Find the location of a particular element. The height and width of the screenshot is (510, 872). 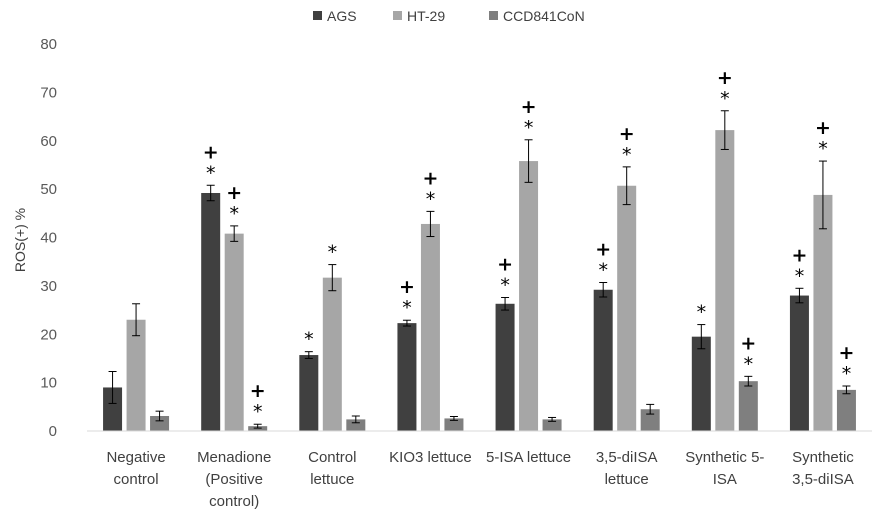

legend-label: AGS is located at coordinates (342, 16).